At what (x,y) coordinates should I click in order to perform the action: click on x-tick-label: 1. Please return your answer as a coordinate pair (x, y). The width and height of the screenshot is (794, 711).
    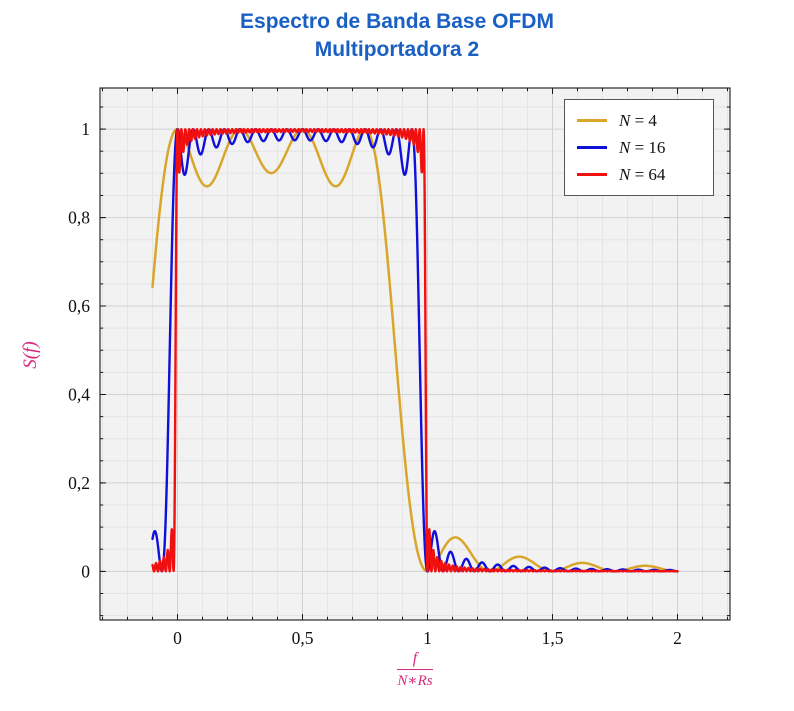
    Looking at the image, I should click on (427, 638).